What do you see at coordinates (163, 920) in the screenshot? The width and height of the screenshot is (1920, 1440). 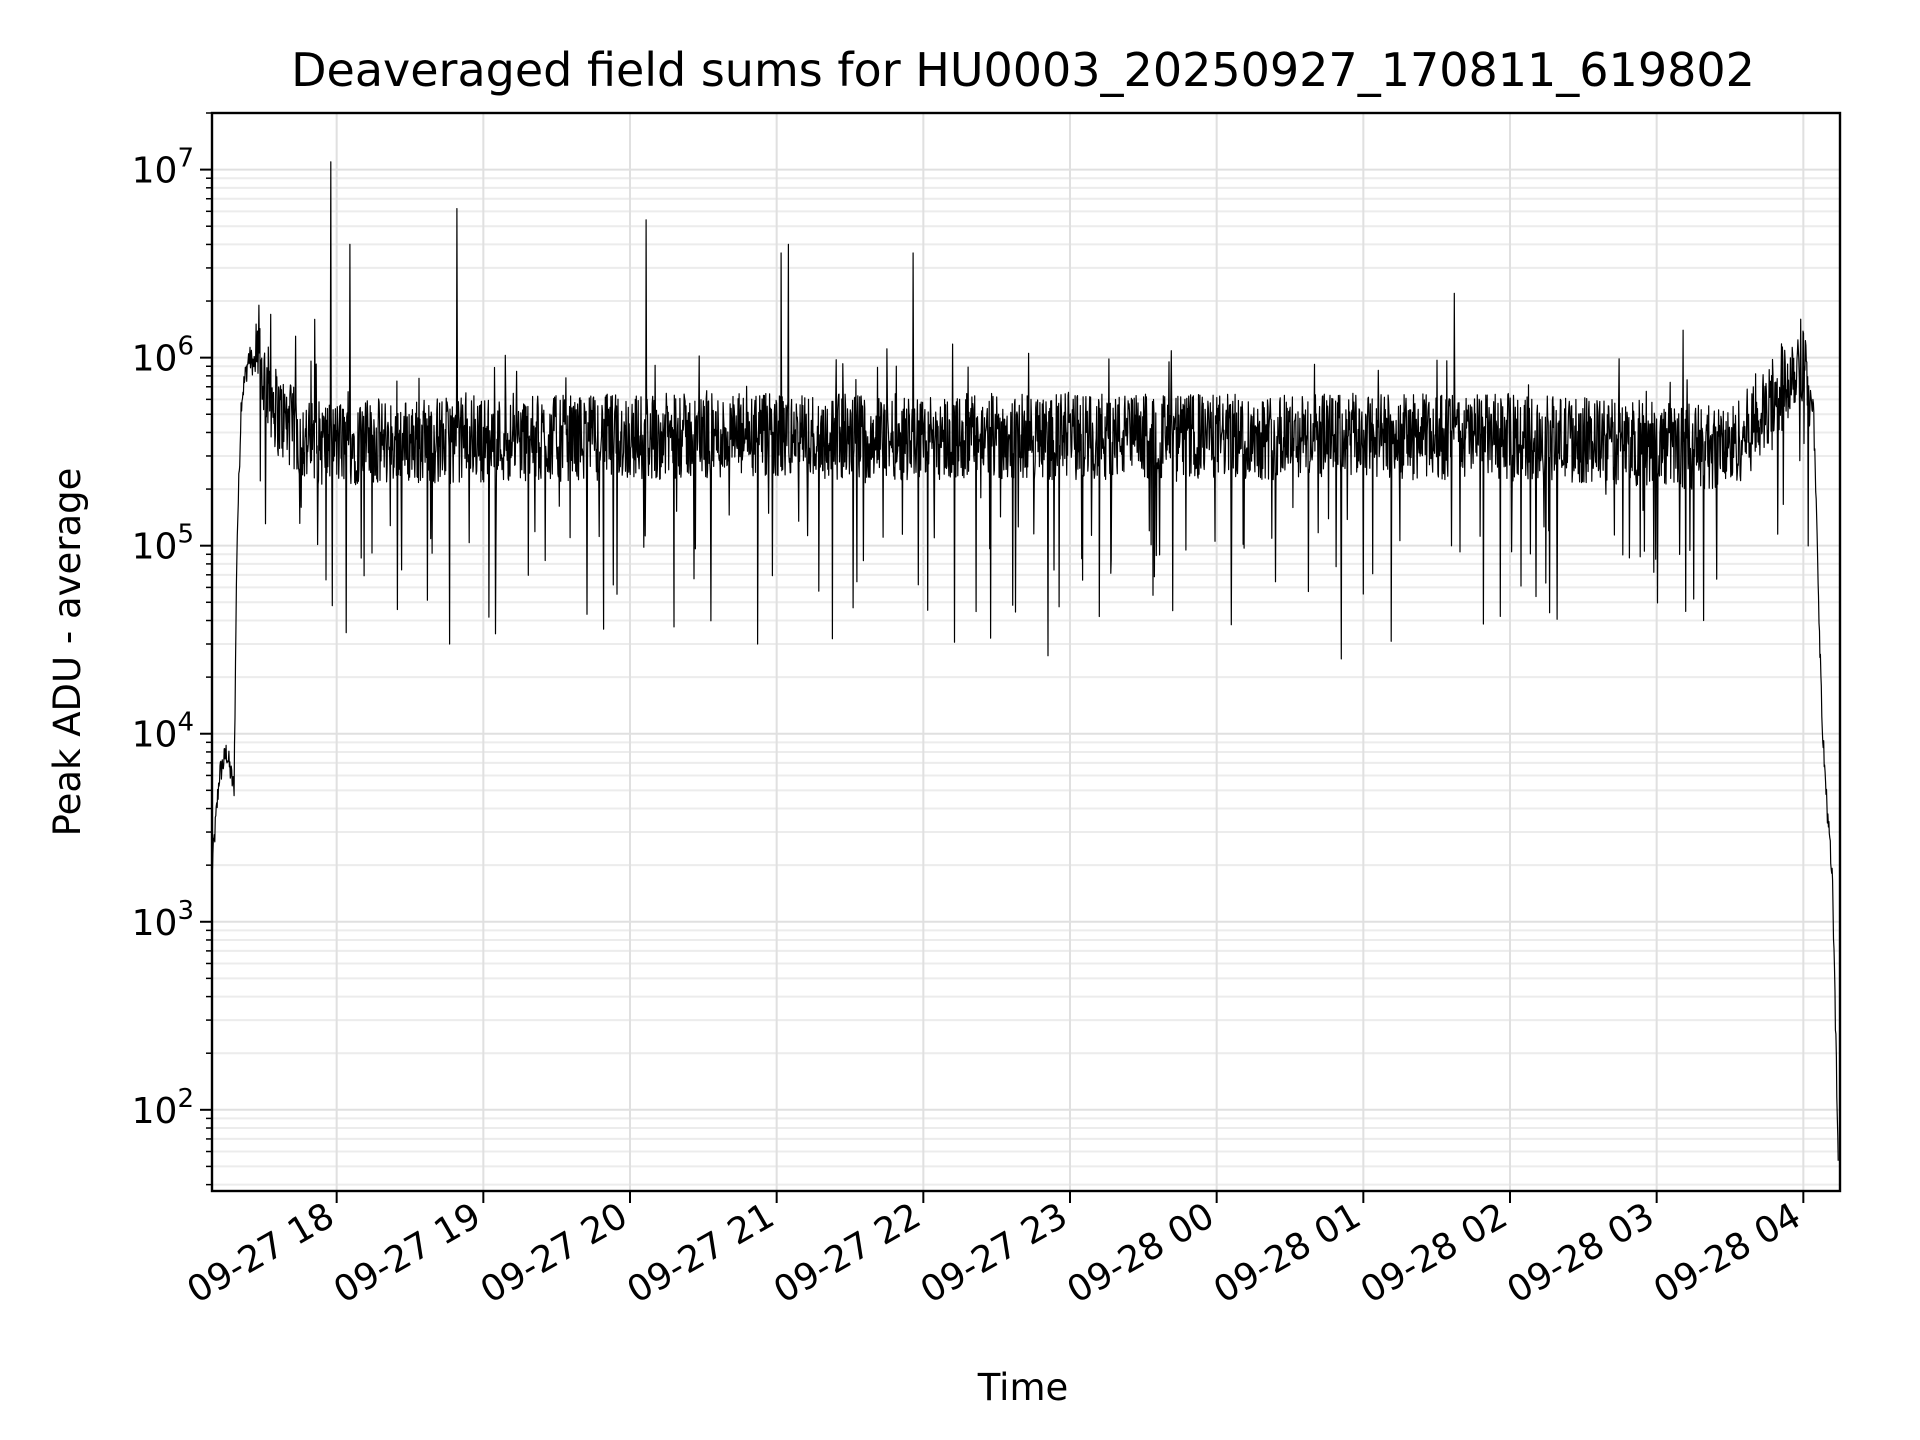 I see `y-tick-label: 10³` at bounding box center [163, 920].